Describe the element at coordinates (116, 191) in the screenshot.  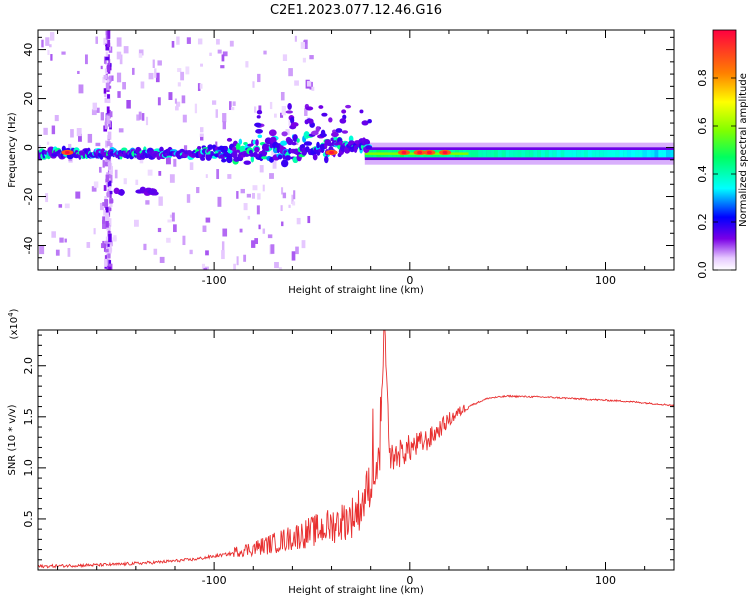
I see `blob-speckle` at that location.